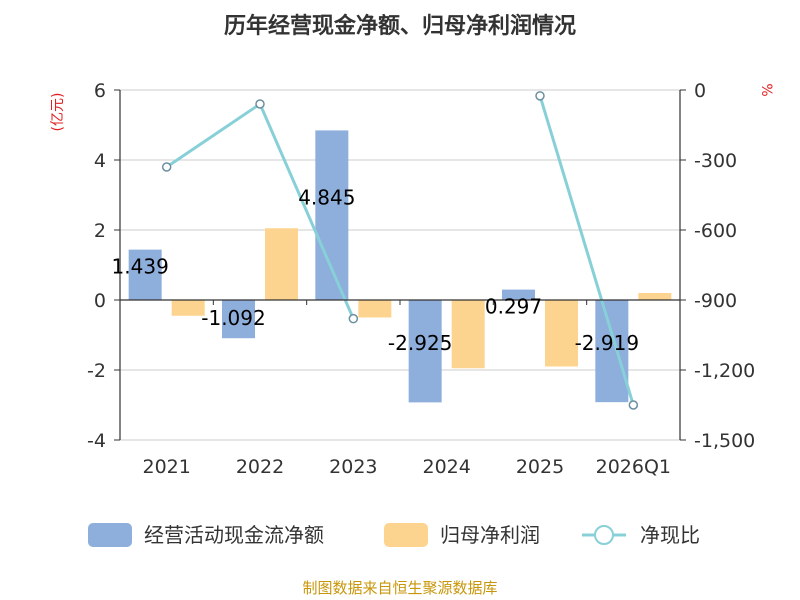 The height and width of the screenshot is (600, 800). Describe the element at coordinates (406, 535) in the screenshot. I see `legend-swatch-netprofit` at that location.